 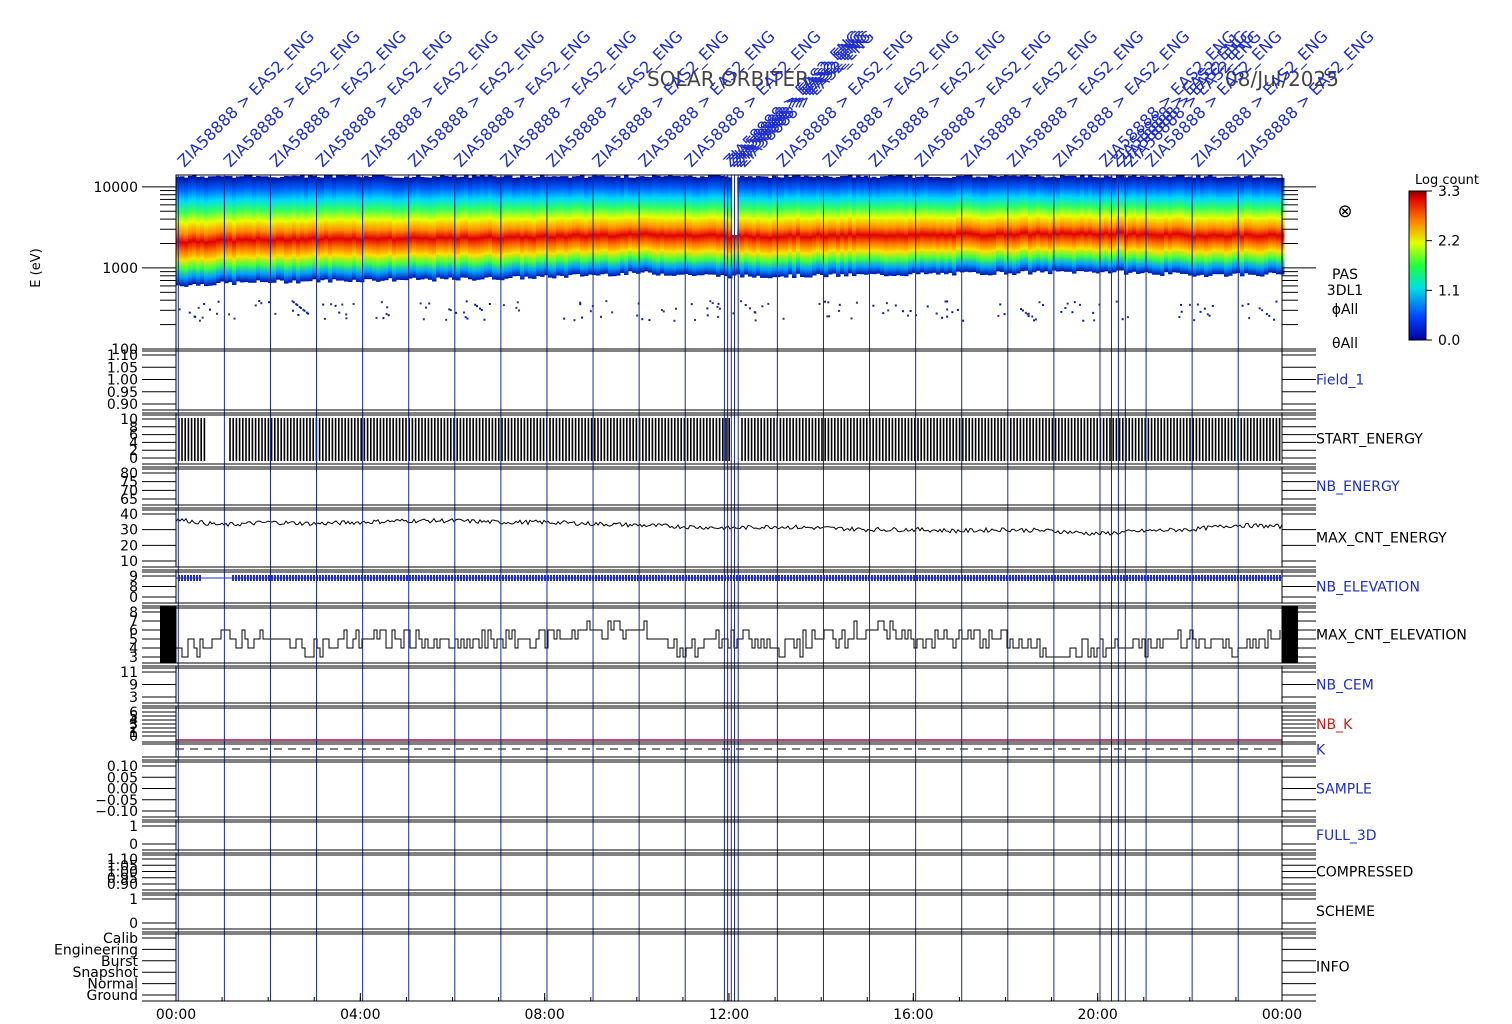 What do you see at coordinates (129, 483) in the screenshot?
I see `panel-ytick-label: 75` at bounding box center [129, 483].